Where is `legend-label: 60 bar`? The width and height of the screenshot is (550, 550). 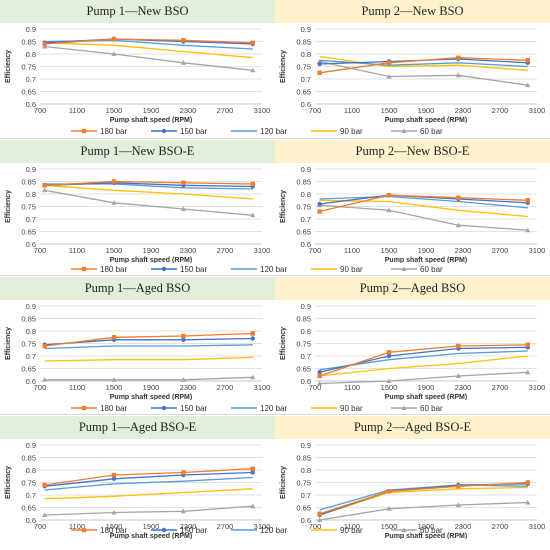 legend-label: 60 bar is located at coordinates (431, 269).